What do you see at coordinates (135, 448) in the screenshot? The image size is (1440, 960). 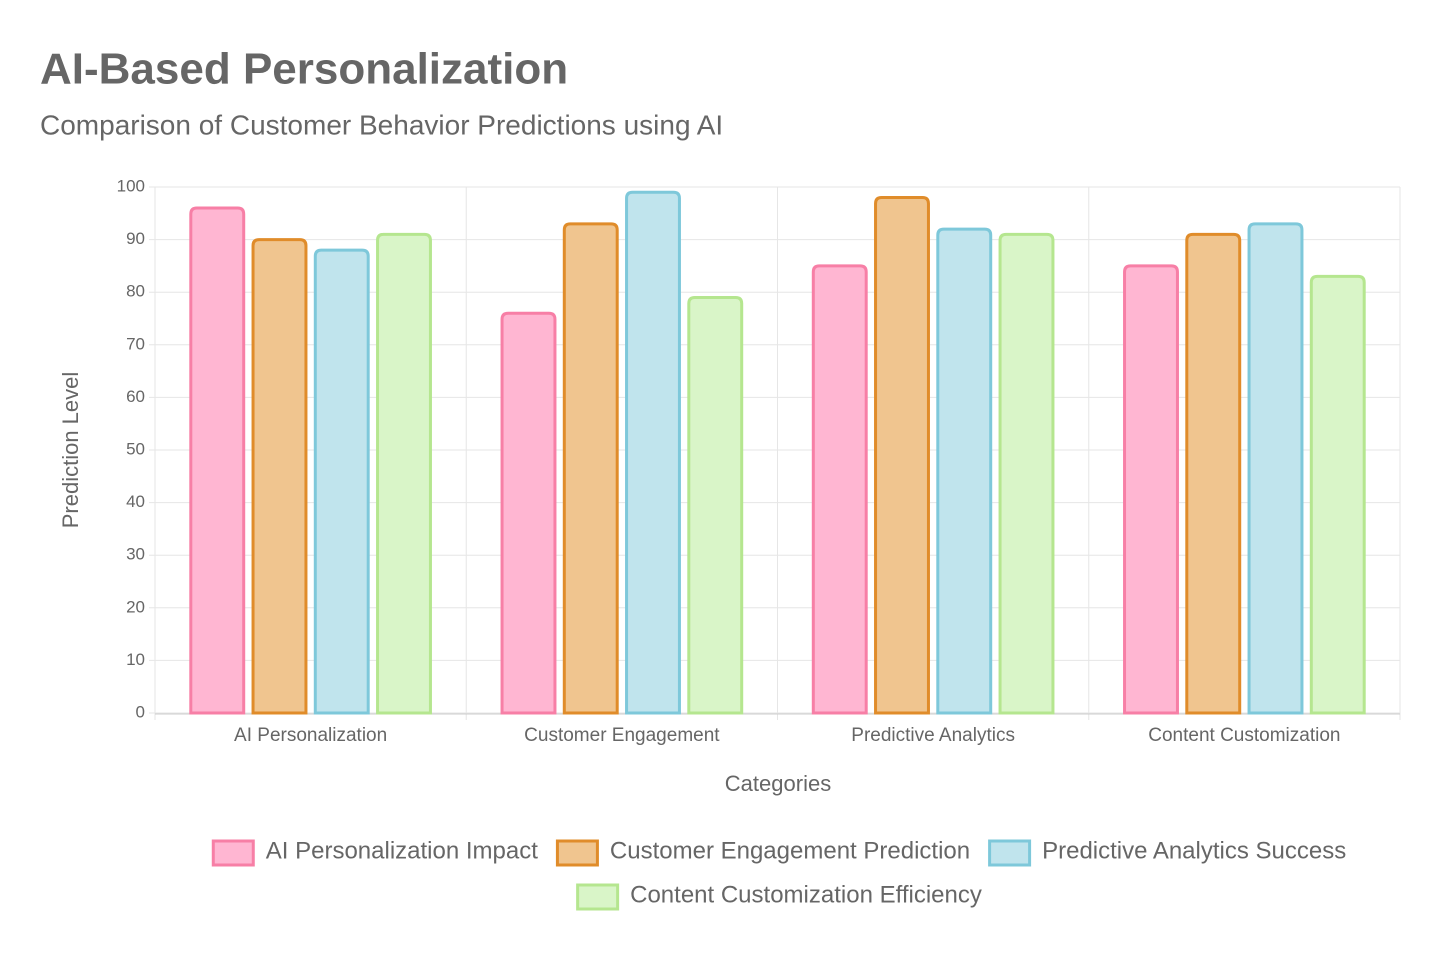 I see `y-tick-label: 50` at bounding box center [135, 448].